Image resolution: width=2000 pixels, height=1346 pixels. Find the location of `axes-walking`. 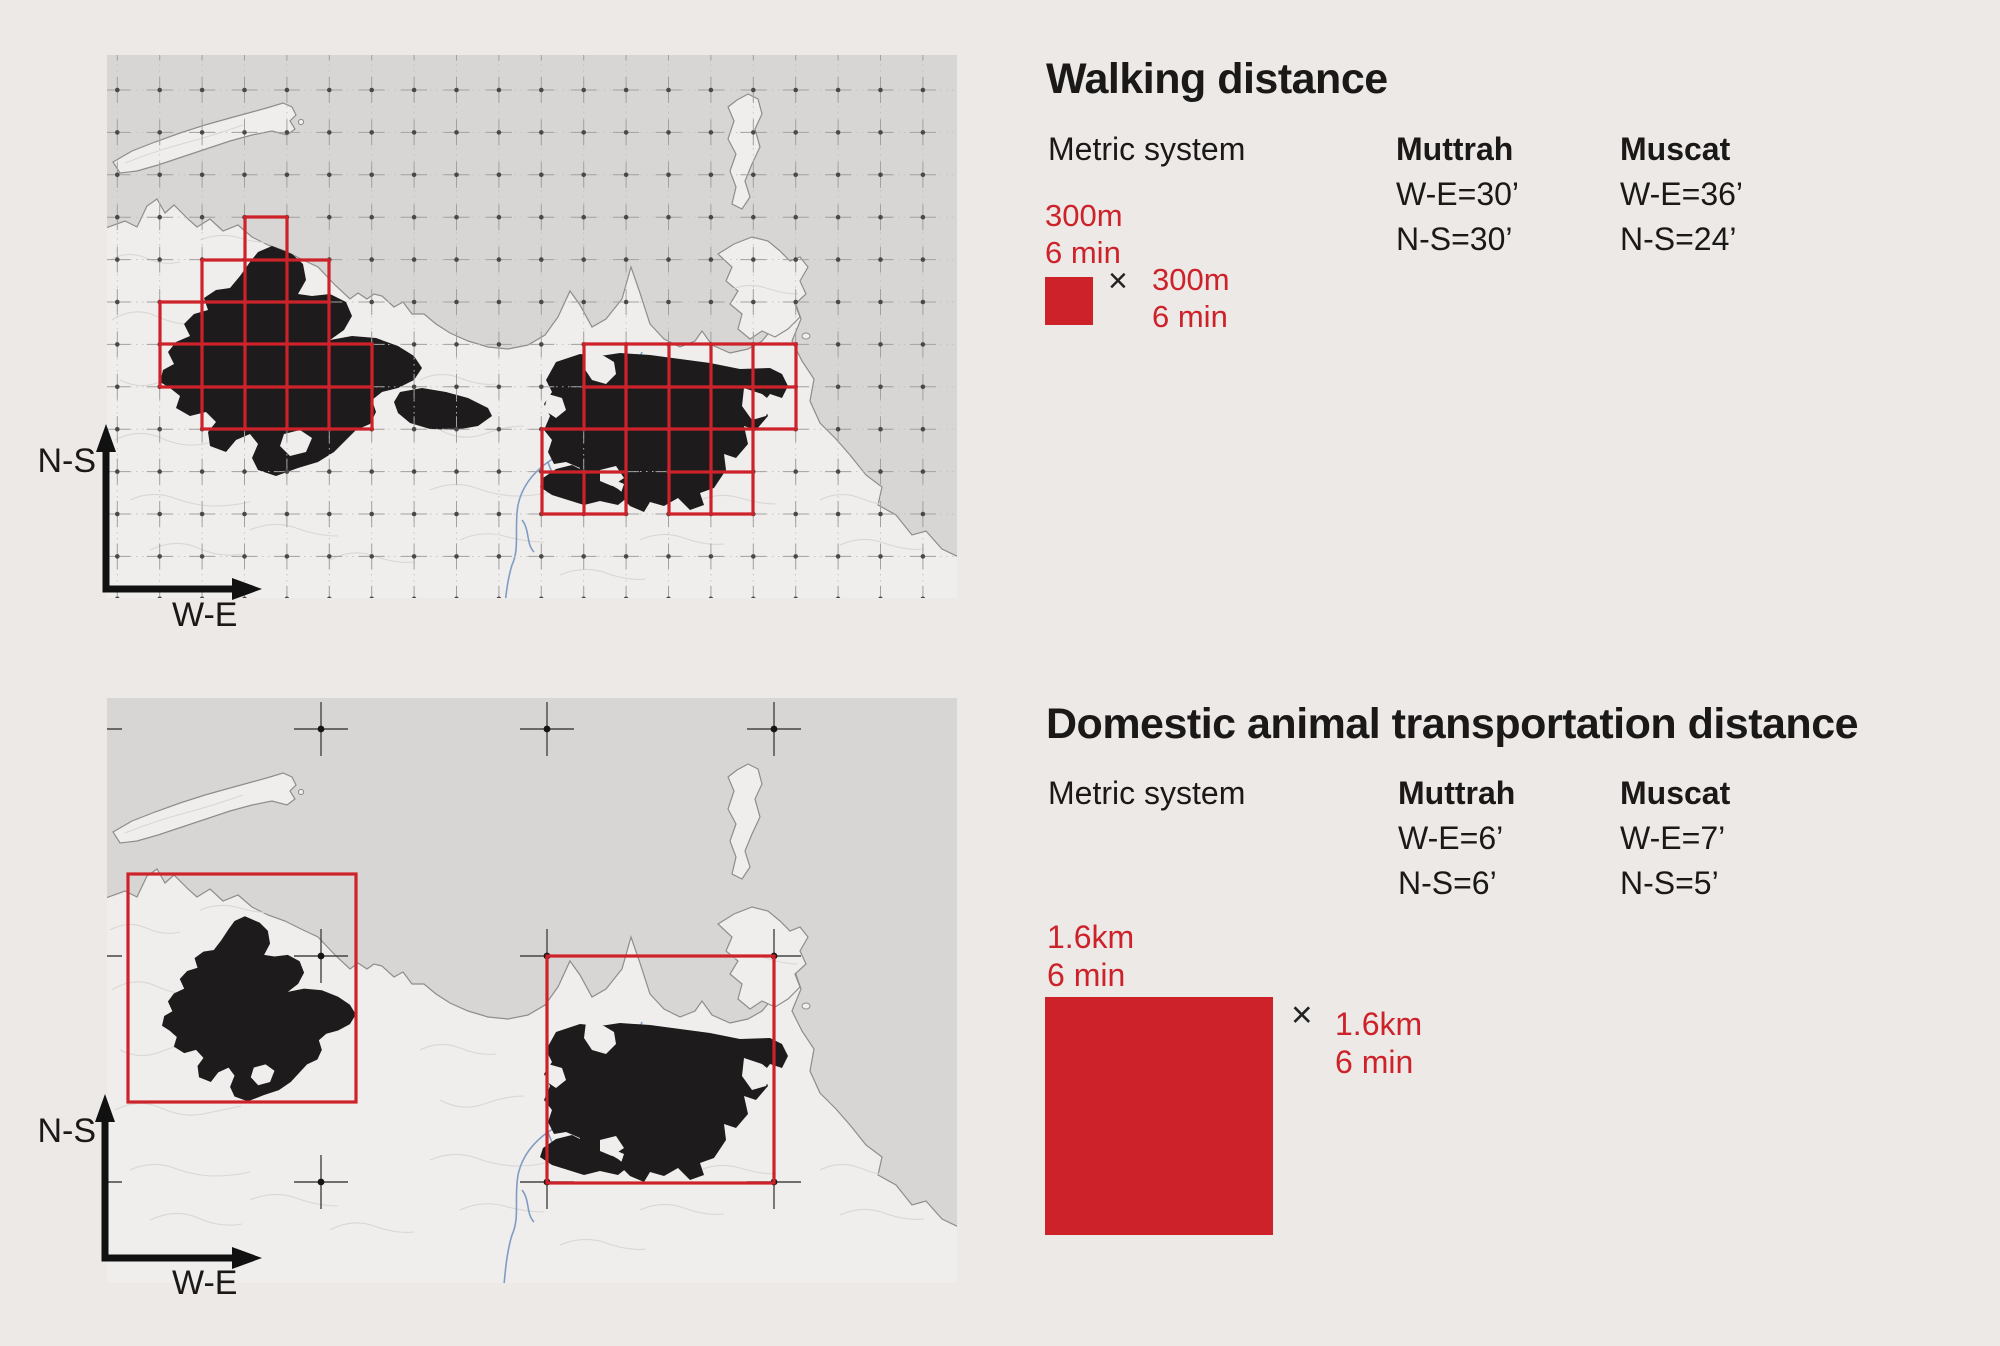

axes-walking is located at coordinates (179, 512).